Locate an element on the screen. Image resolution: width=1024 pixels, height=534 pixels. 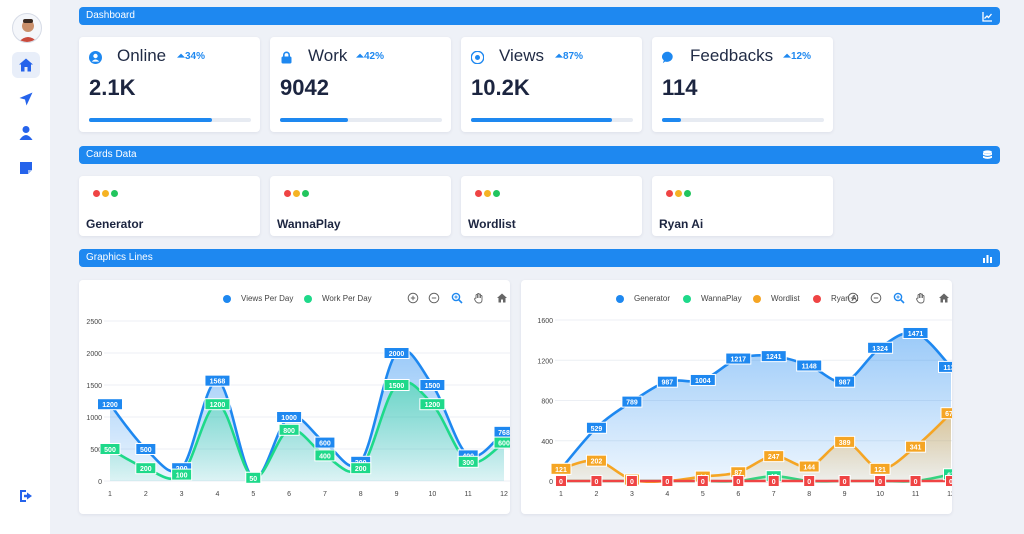
y-tick-label: 1600 is located at coordinates (545, 321).